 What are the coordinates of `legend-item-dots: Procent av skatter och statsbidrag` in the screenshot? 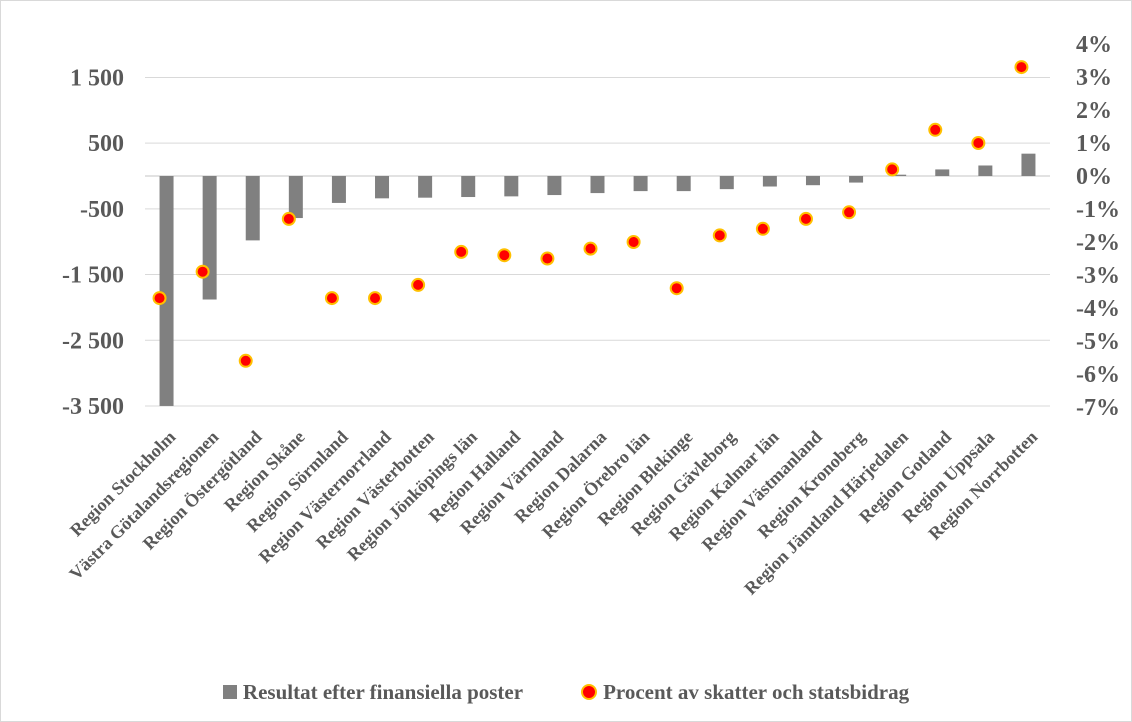 It's located at (745, 692).